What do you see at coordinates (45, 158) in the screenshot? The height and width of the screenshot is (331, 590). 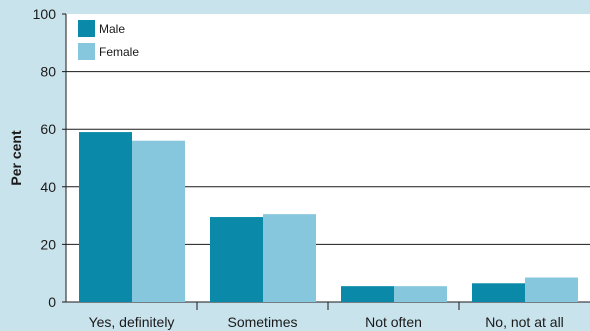 I see `y-axis: 0 20 40 60 80 100` at bounding box center [45, 158].